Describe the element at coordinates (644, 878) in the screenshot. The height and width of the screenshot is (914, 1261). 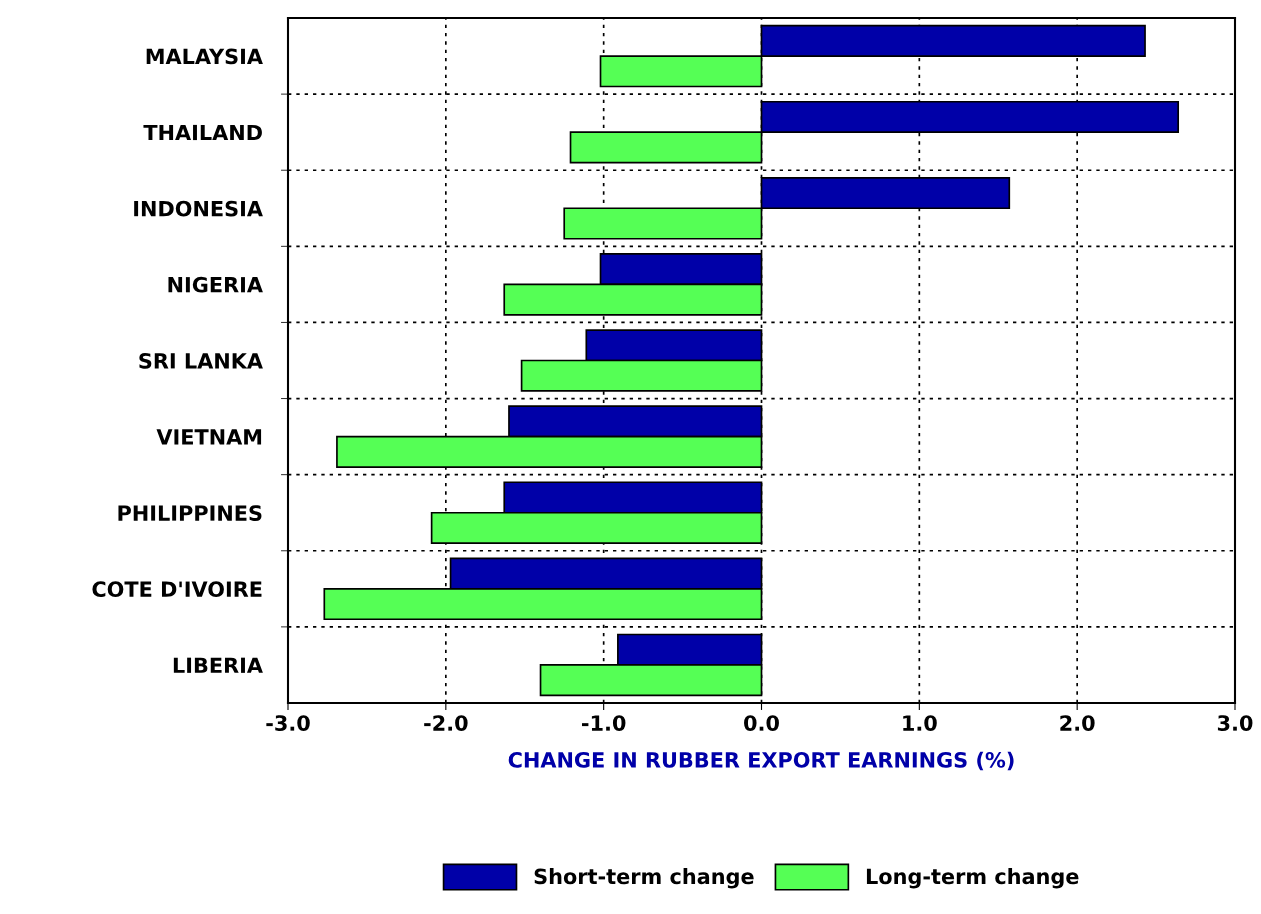
I see `legend-label: Short-term change` at that location.